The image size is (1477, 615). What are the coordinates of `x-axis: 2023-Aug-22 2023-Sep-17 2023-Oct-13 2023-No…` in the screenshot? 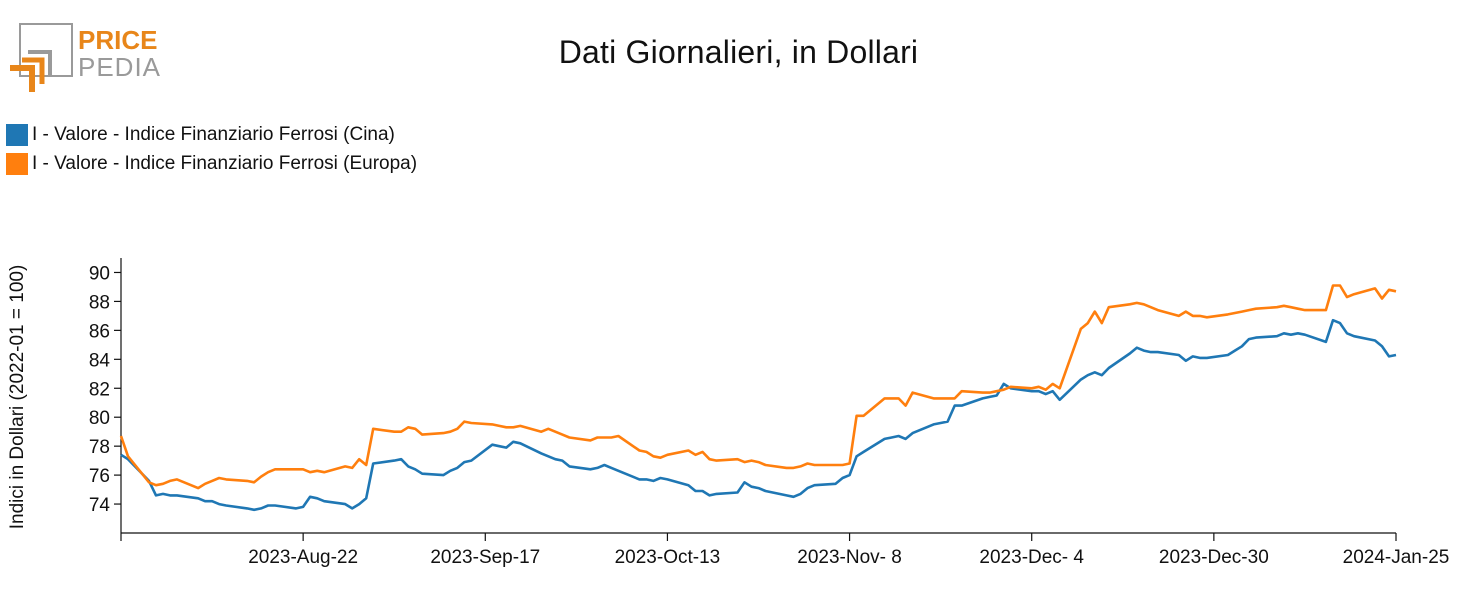 It's located at (785, 550).